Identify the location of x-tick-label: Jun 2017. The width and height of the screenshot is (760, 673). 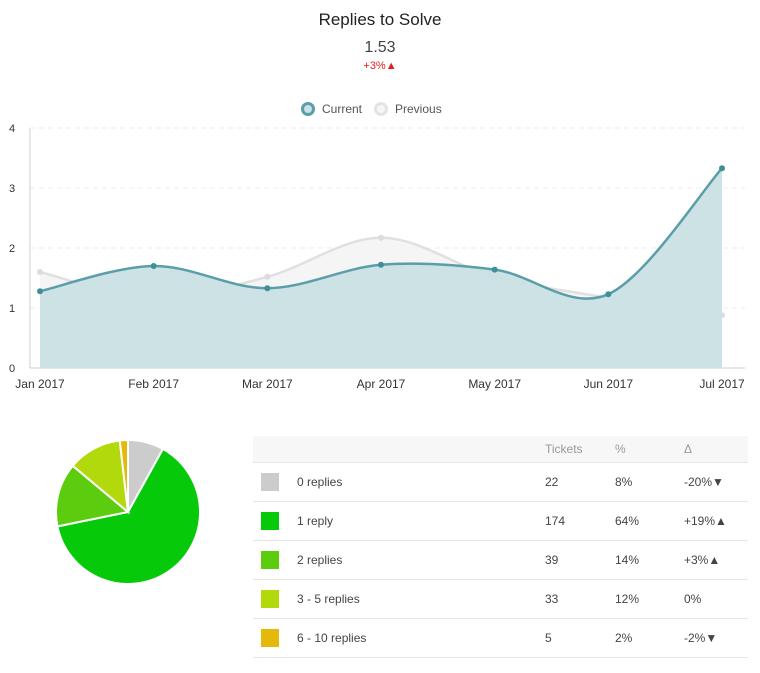
(609, 384).